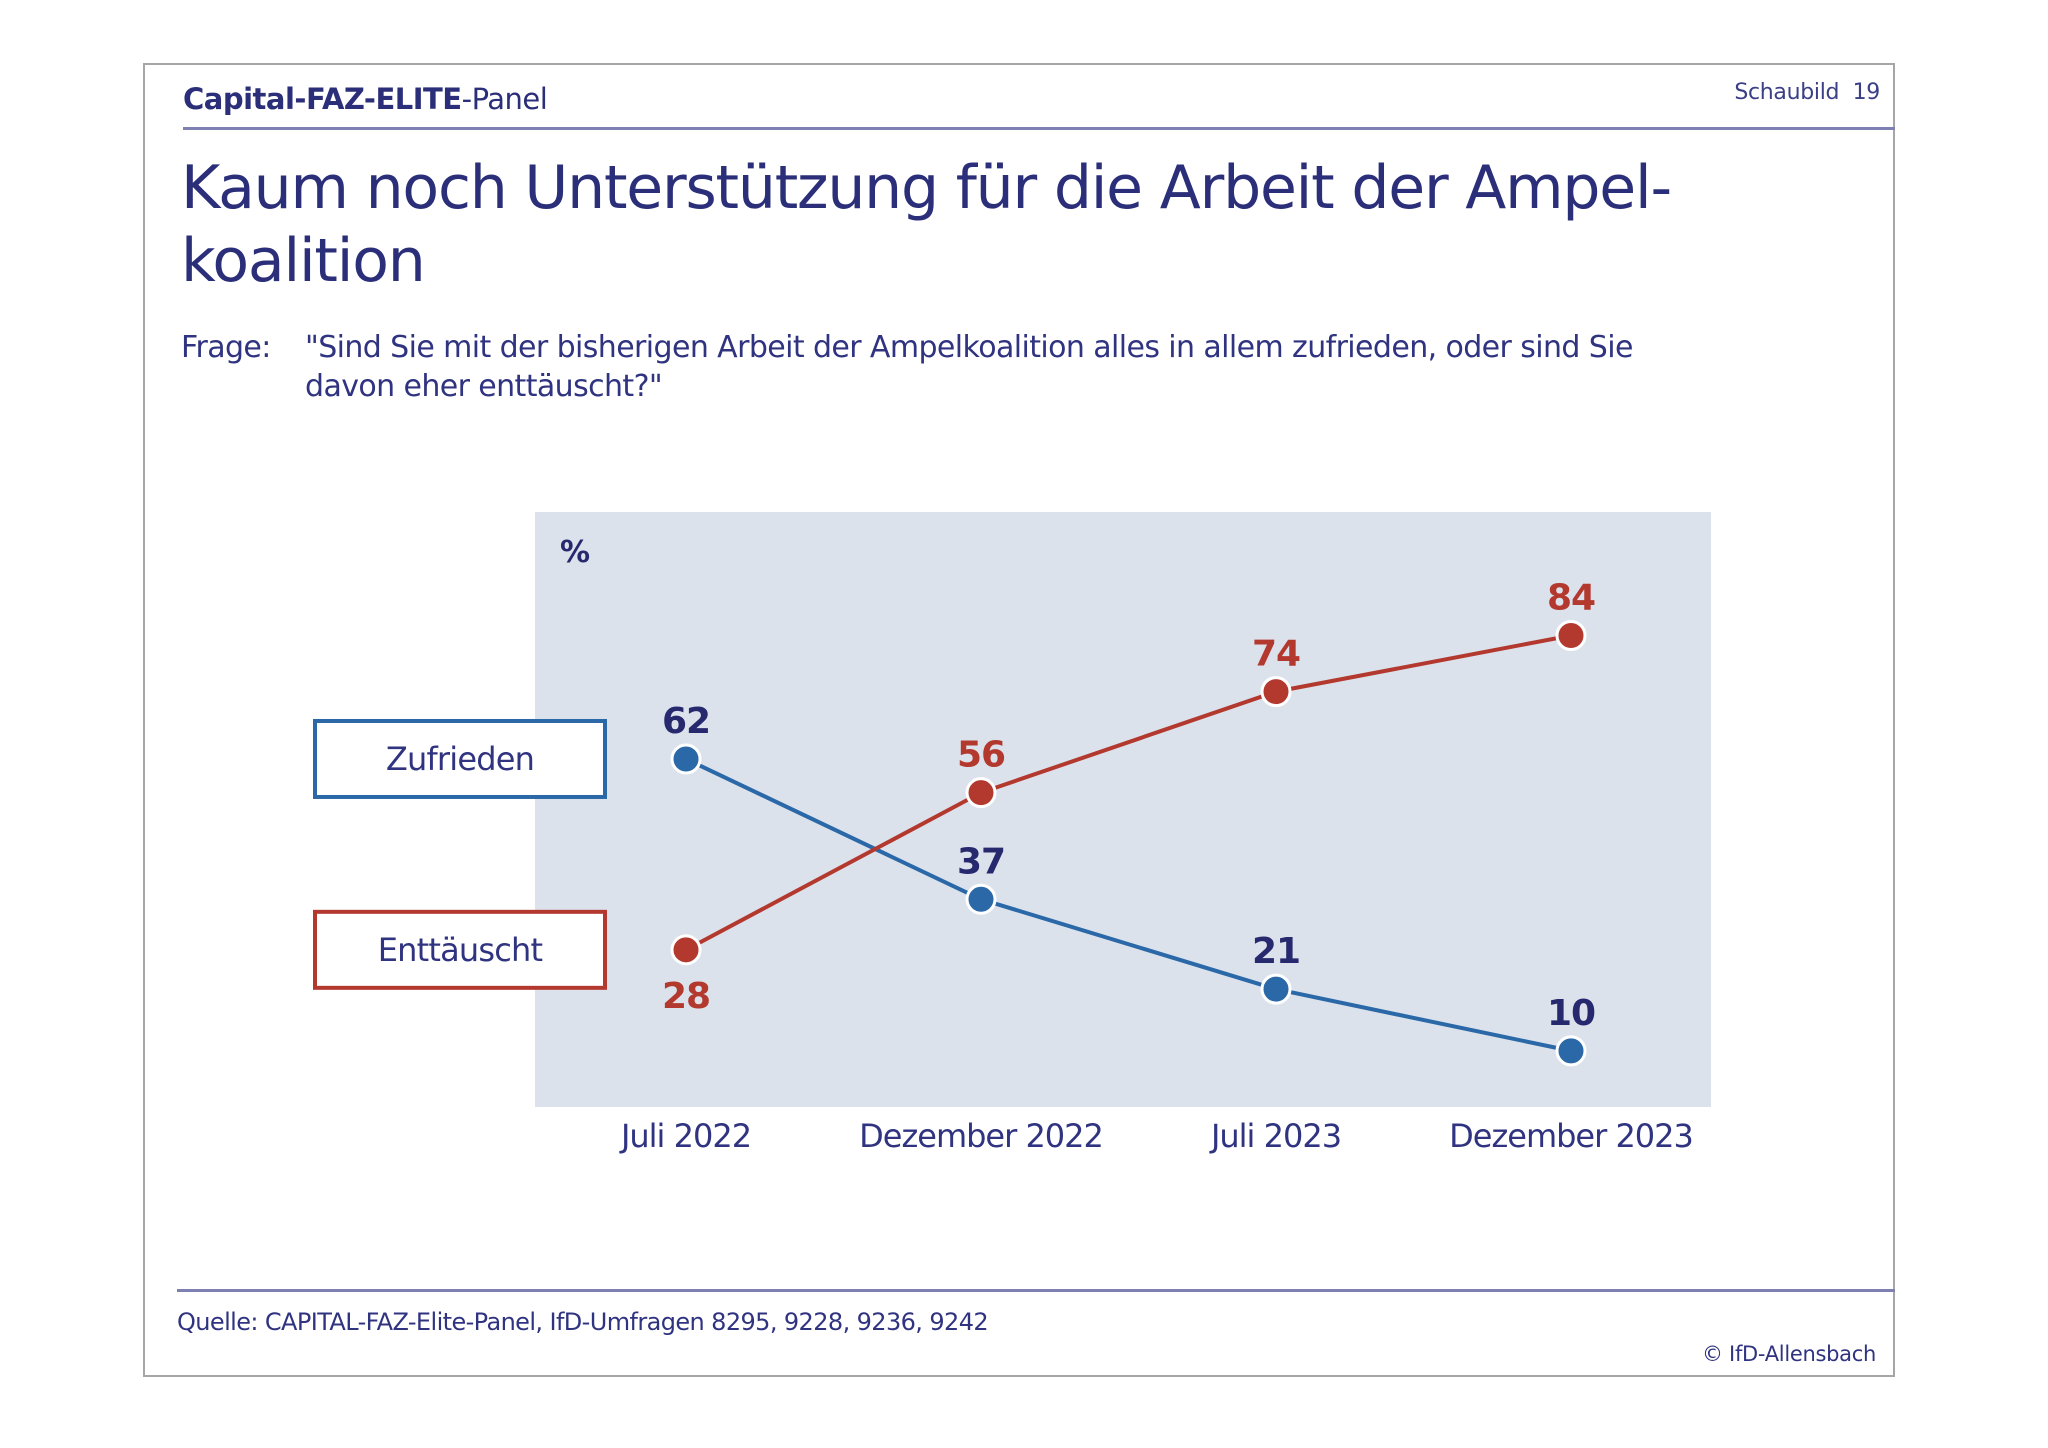  I want to click on legend-label: Zufrieden, so click(460, 759).